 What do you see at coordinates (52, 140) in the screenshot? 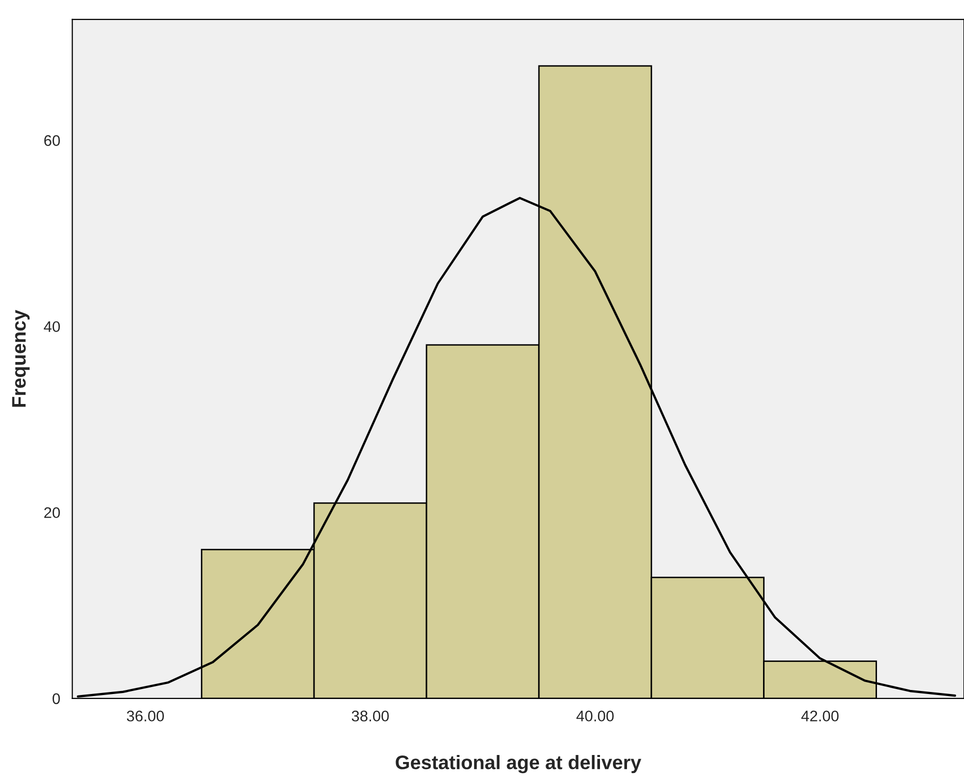
I see `y-tick-label: 60` at bounding box center [52, 140].